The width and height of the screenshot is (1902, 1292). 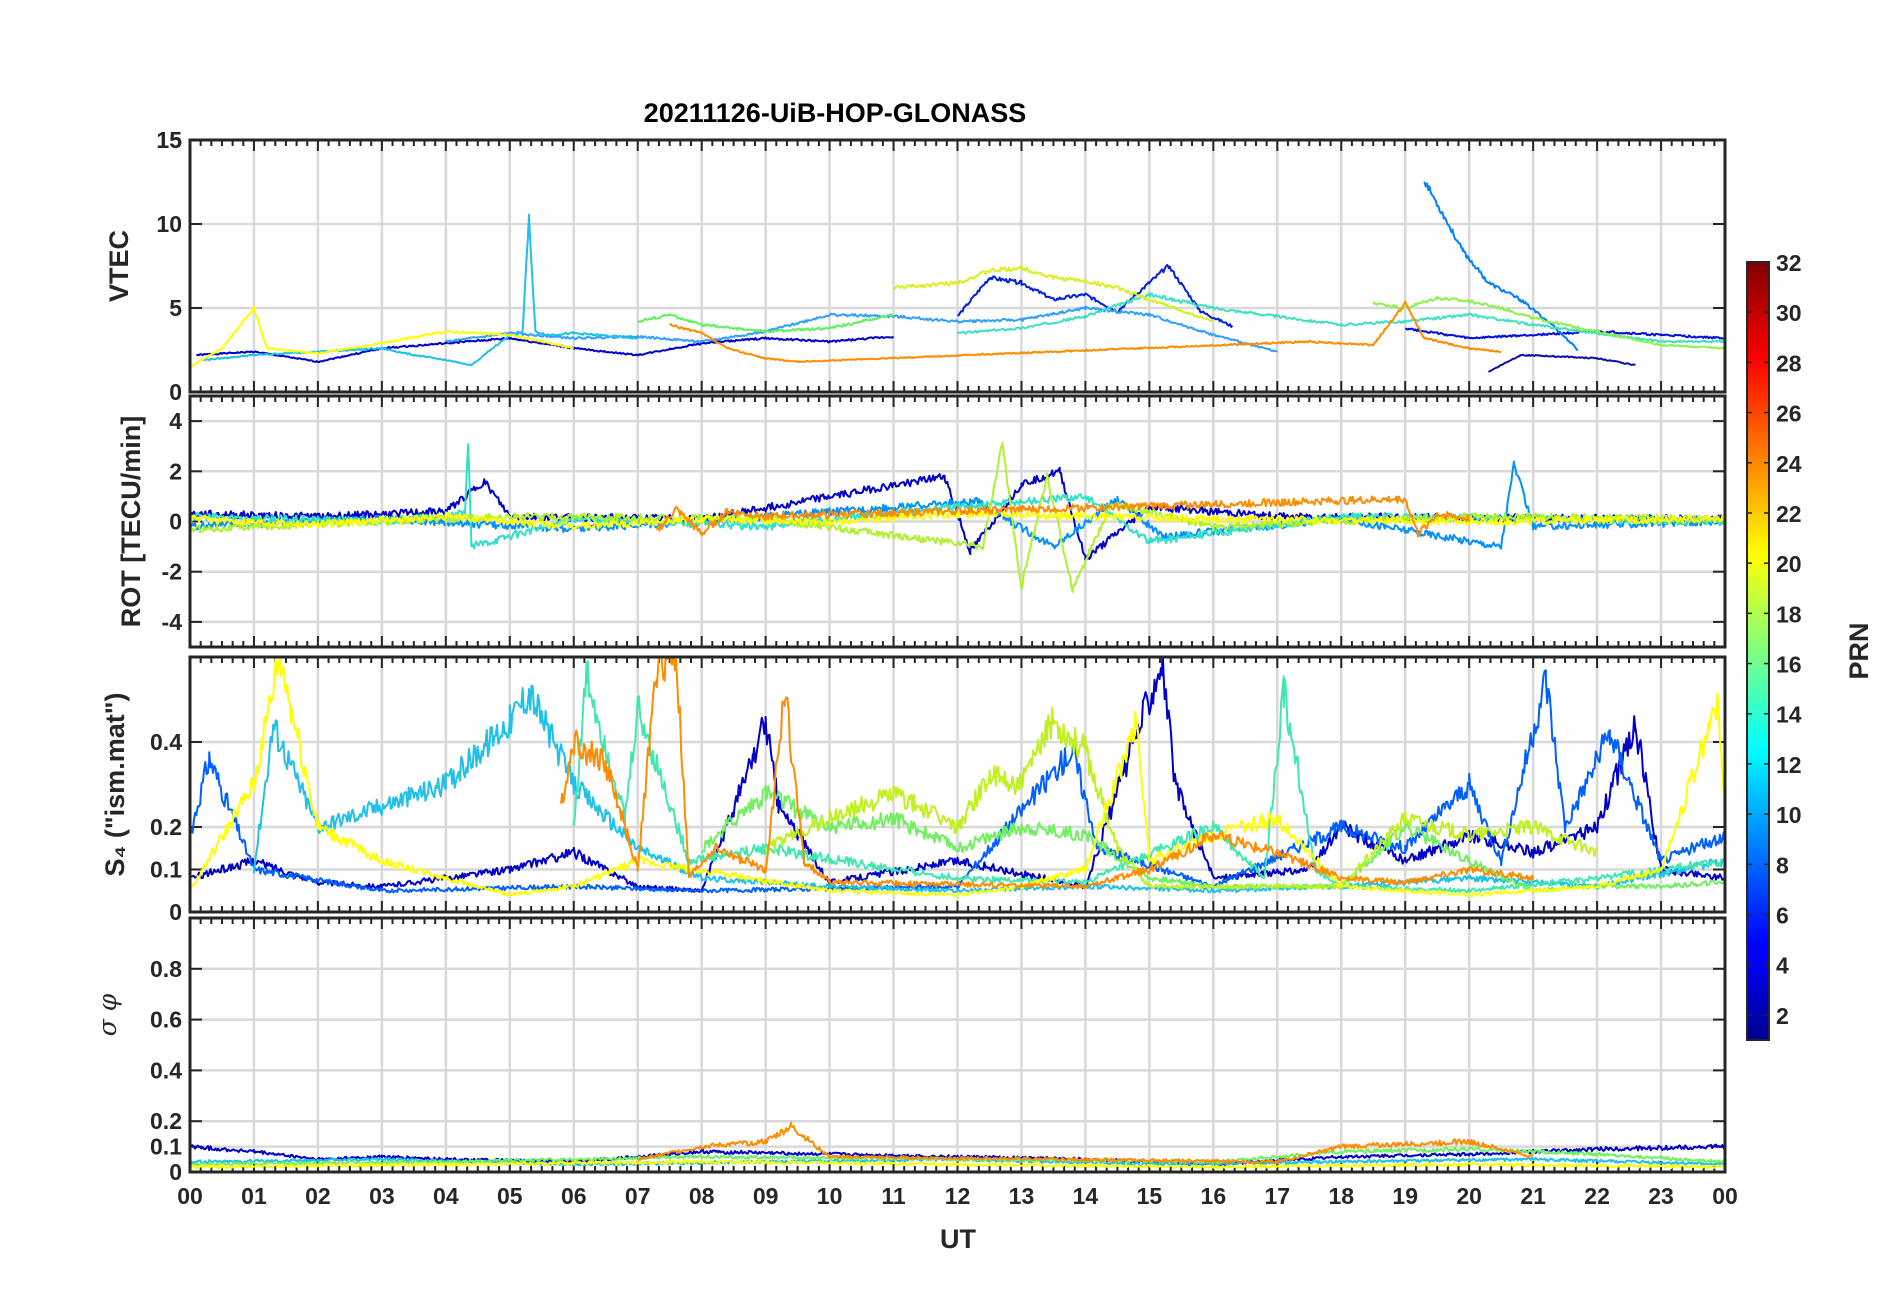 I want to click on x-tick-label: 05, so click(x=510, y=1196).